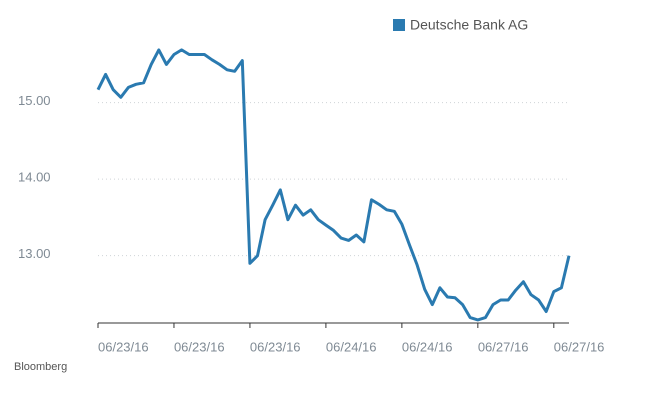 The height and width of the screenshot is (404, 645). I want to click on y-tick-label: 15.00, so click(34, 100).